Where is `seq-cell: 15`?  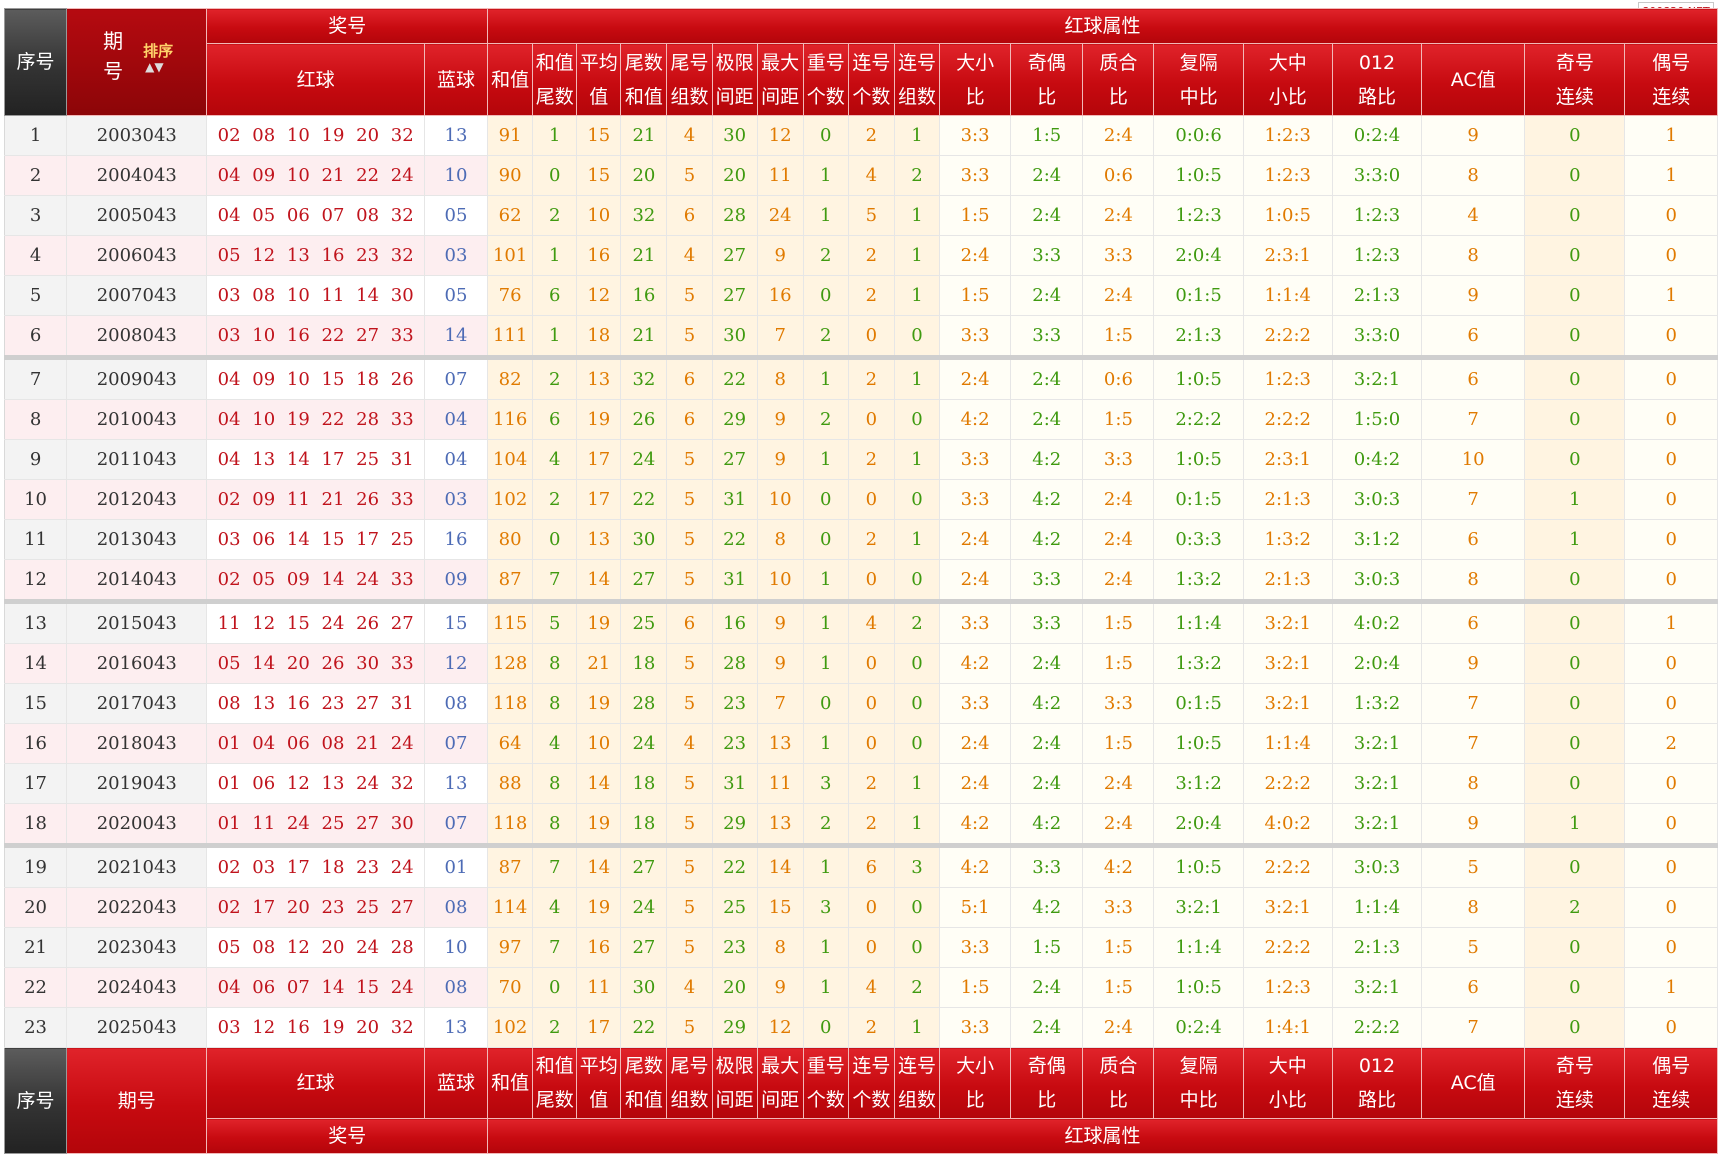 seq-cell: 15 is located at coordinates (35, 703).